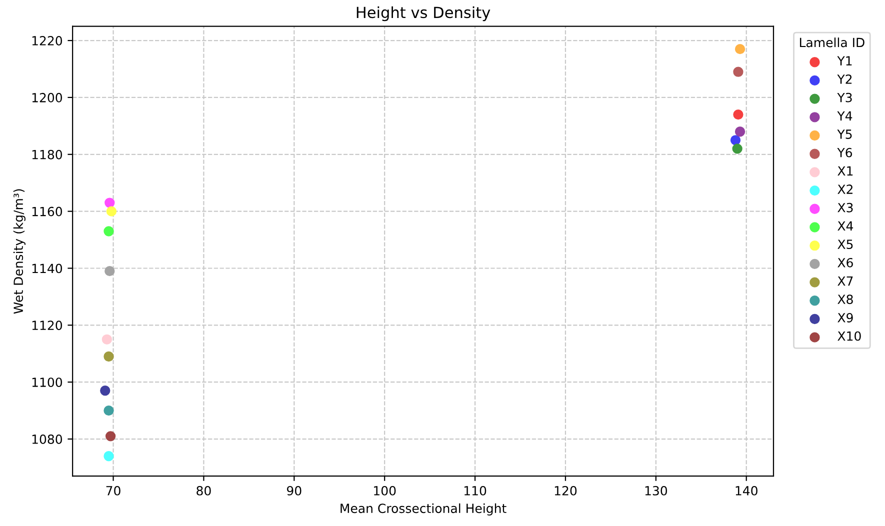 The width and height of the screenshot is (885, 526). Describe the element at coordinates (475, 491) in the screenshot. I see `x-tick-label: 110` at that location.